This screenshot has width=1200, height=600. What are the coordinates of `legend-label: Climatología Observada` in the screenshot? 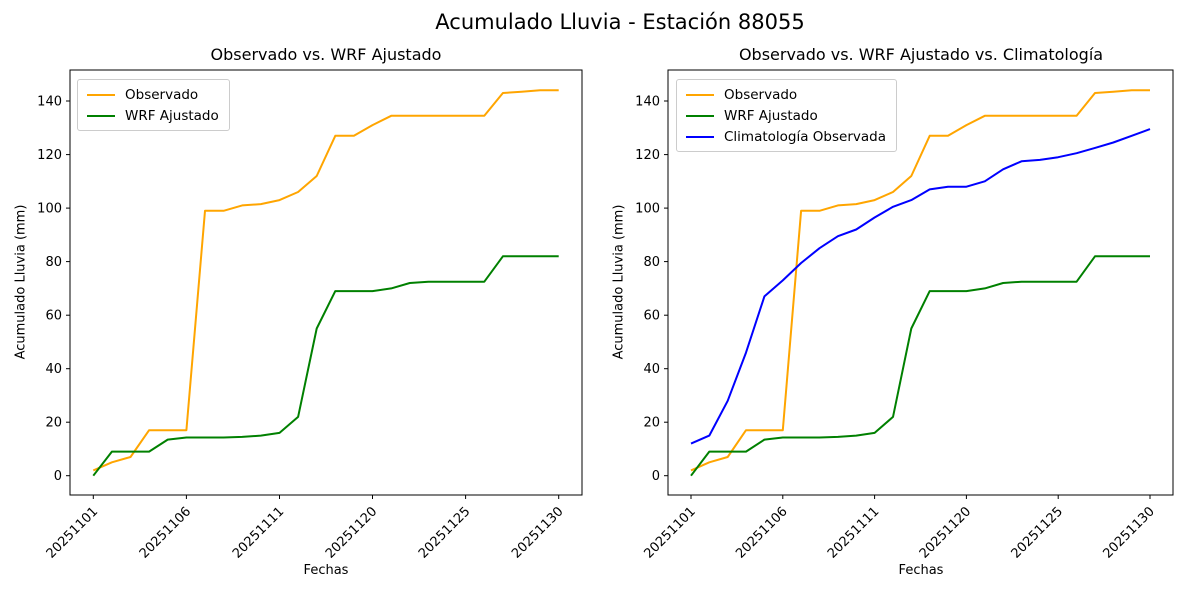 It's located at (805, 136).